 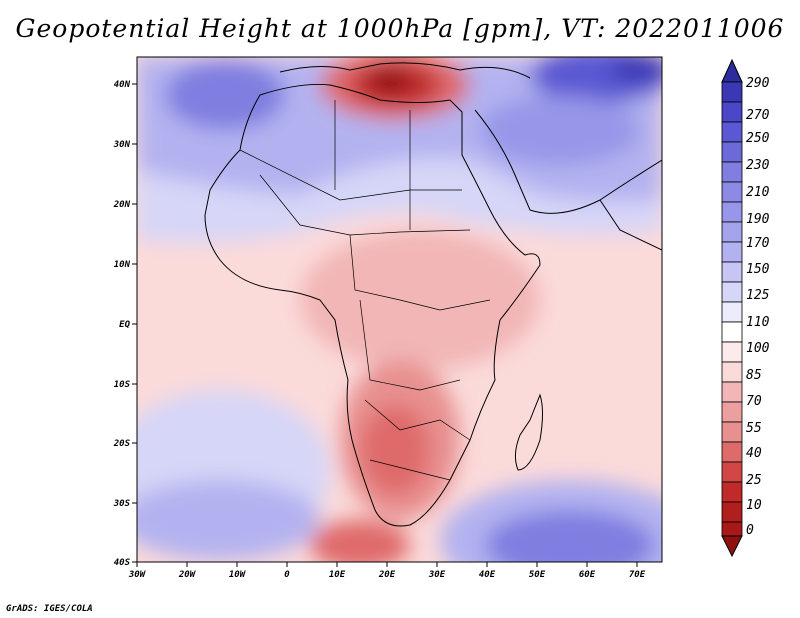 I want to click on lat-label-10s: 10S, so click(x=122, y=385).